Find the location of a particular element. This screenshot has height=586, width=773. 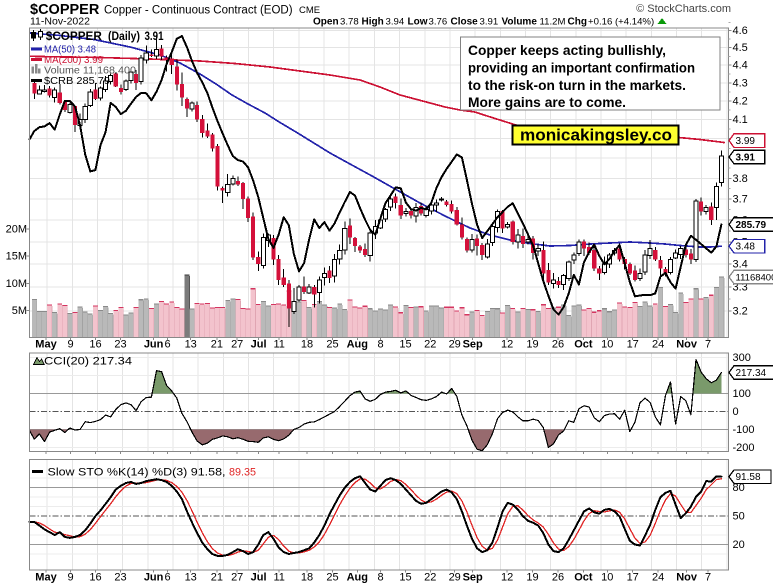

svg-text: 3.8 is located at coordinates (740, 179).